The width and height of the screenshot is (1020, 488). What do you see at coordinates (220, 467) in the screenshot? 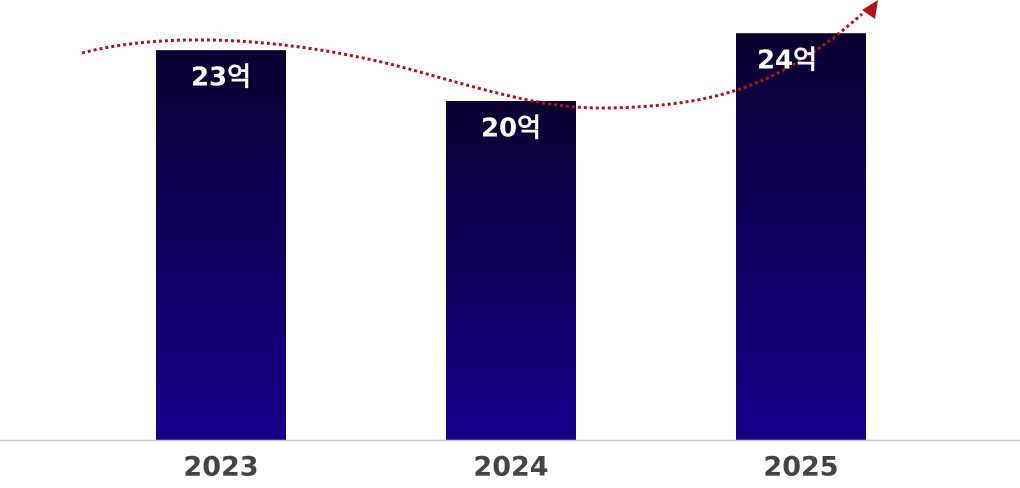
I see `x-tick-label: 2023` at bounding box center [220, 467].